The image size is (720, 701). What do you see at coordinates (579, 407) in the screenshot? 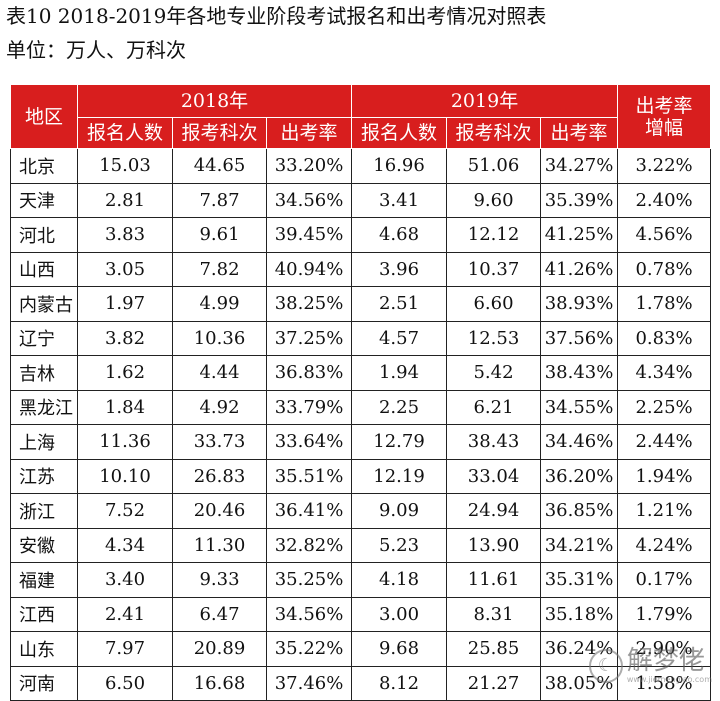
I see `attendance-2019-cell: 34.55%` at bounding box center [579, 407].